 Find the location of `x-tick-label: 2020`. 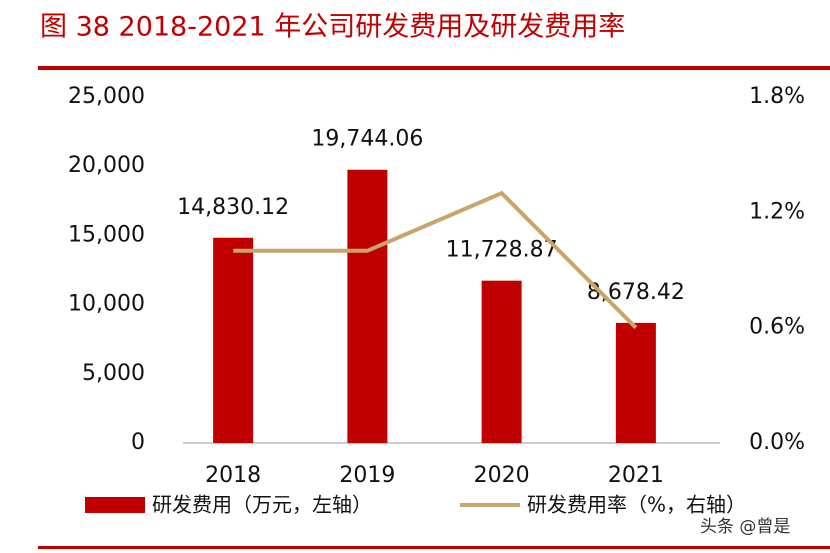

x-tick-label: 2020 is located at coordinates (502, 475).